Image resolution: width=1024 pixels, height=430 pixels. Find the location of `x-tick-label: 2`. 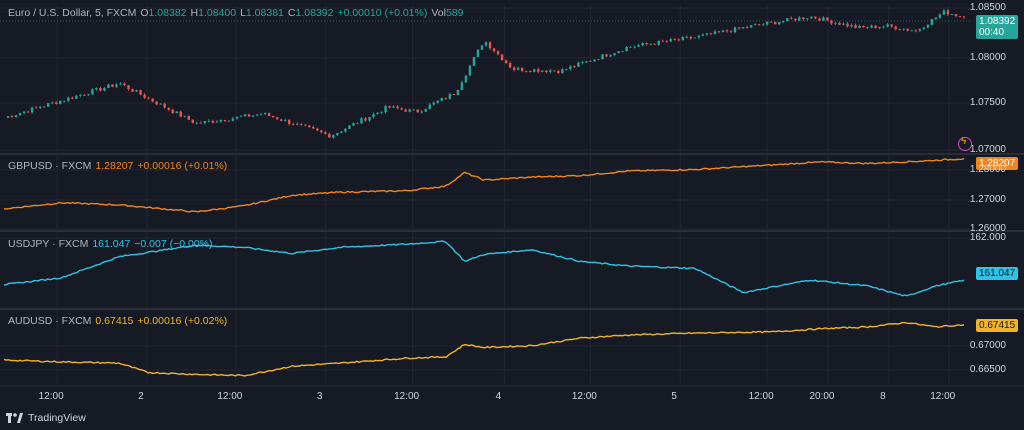

x-tick-label: 2 is located at coordinates (141, 396).